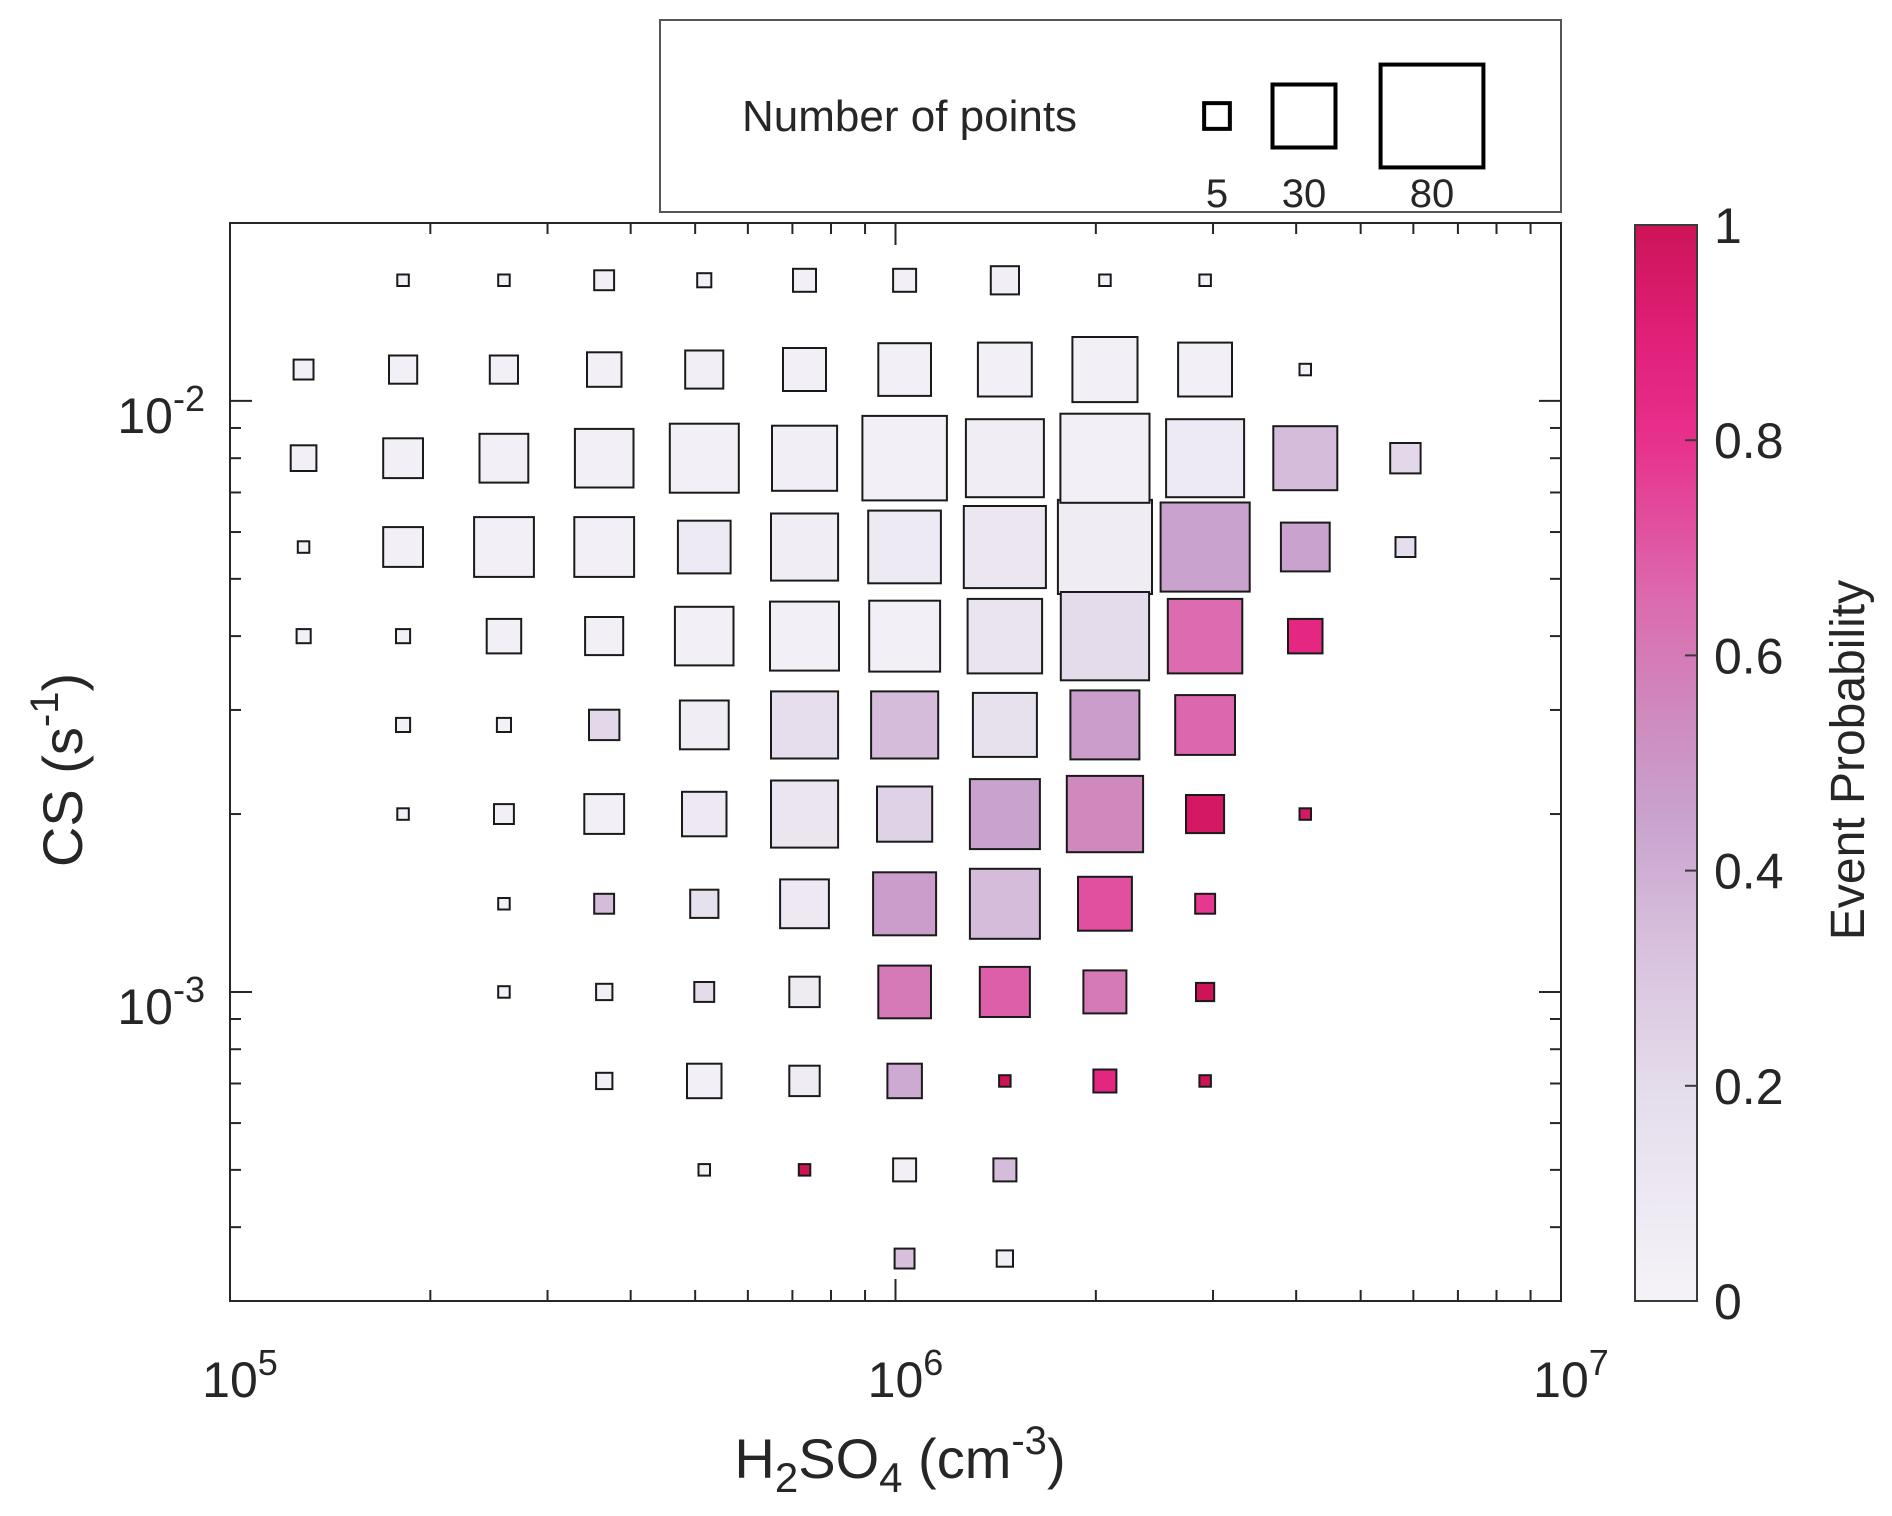  What do you see at coordinates (1728, 1302) in the screenshot?
I see `colorbar-tick-label: 0` at bounding box center [1728, 1302].